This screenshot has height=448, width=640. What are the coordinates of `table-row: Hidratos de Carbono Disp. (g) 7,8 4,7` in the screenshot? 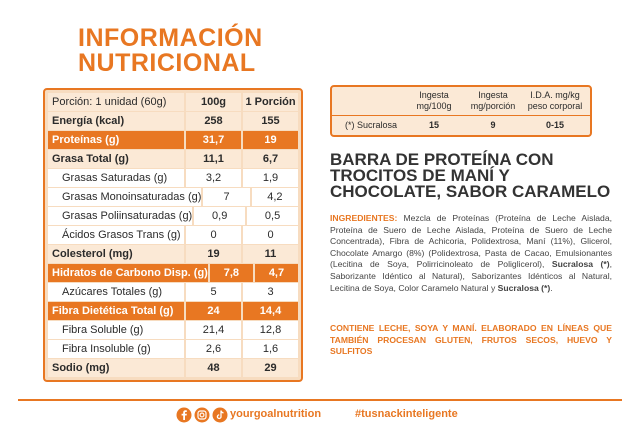 It's located at (173, 273).